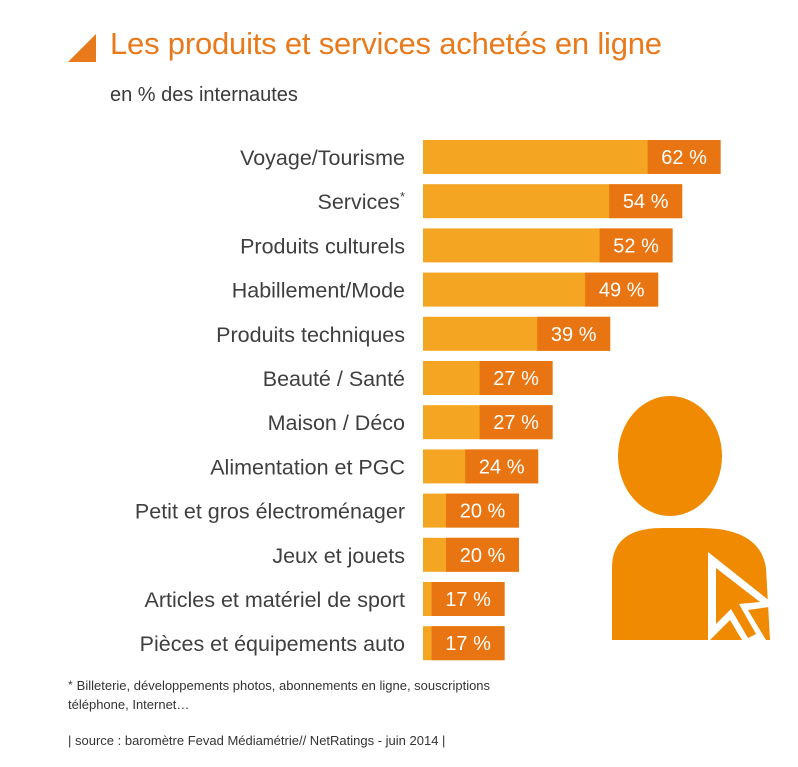 The width and height of the screenshot is (798, 767). Describe the element at coordinates (307, 467) in the screenshot. I see `category-label: Alimentation et PGC` at that location.